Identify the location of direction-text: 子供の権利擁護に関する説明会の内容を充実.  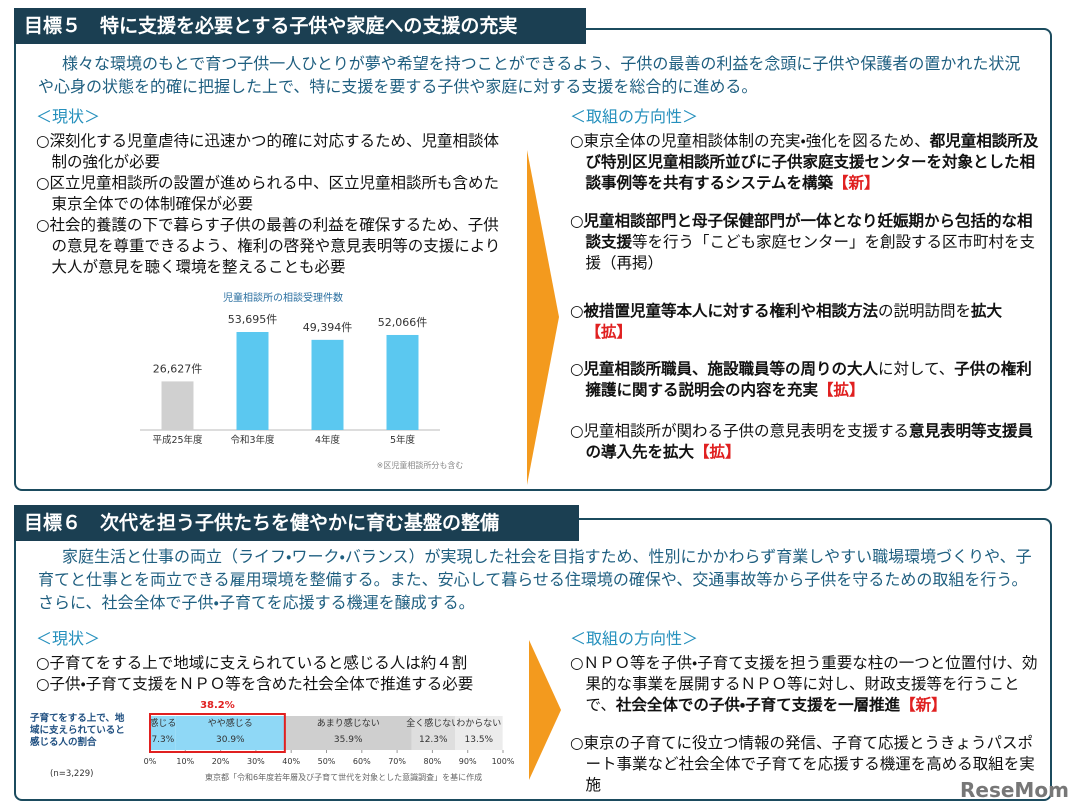
(808, 379).